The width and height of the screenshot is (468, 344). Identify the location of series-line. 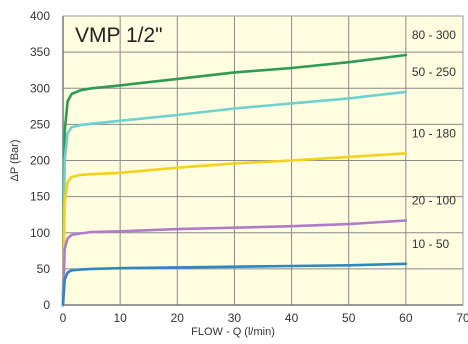
(234, 284).